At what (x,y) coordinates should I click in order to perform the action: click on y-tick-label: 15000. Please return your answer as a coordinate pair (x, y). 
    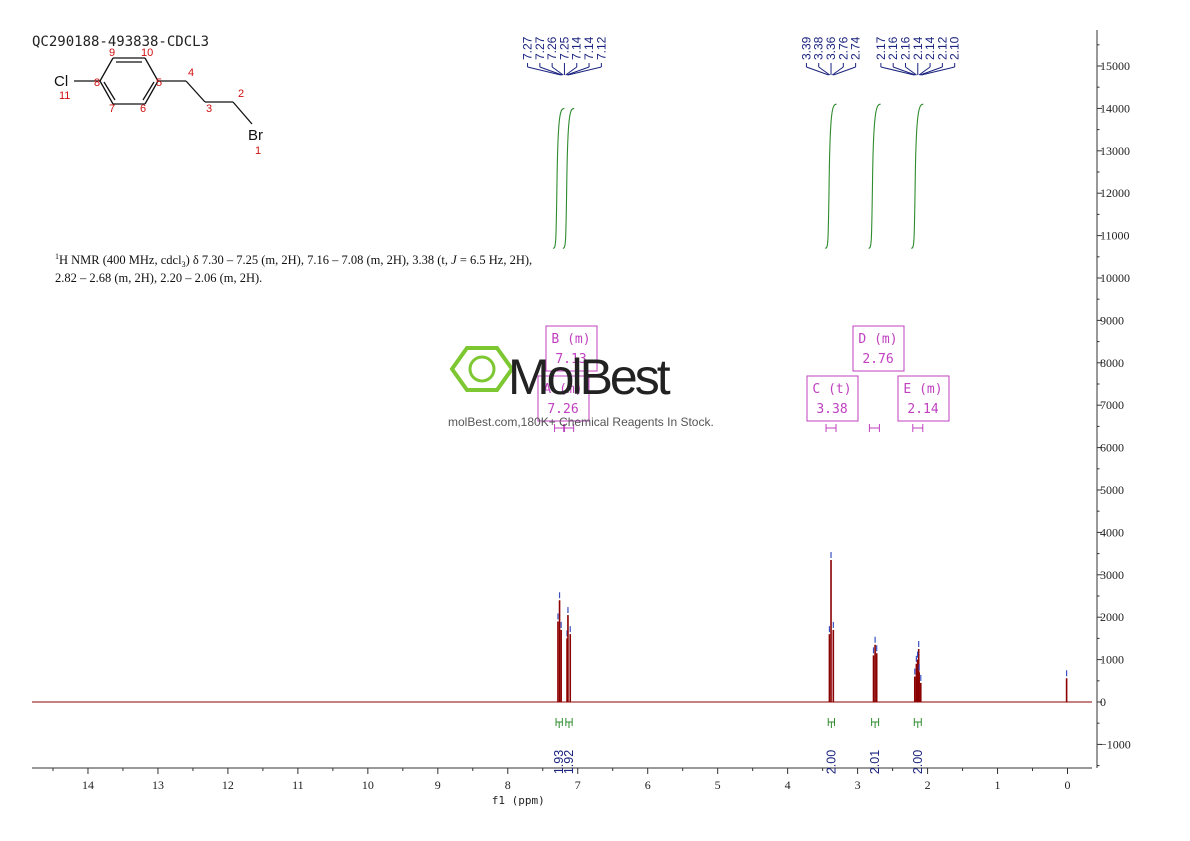
    Looking at the image, I should click on (1115, 66).